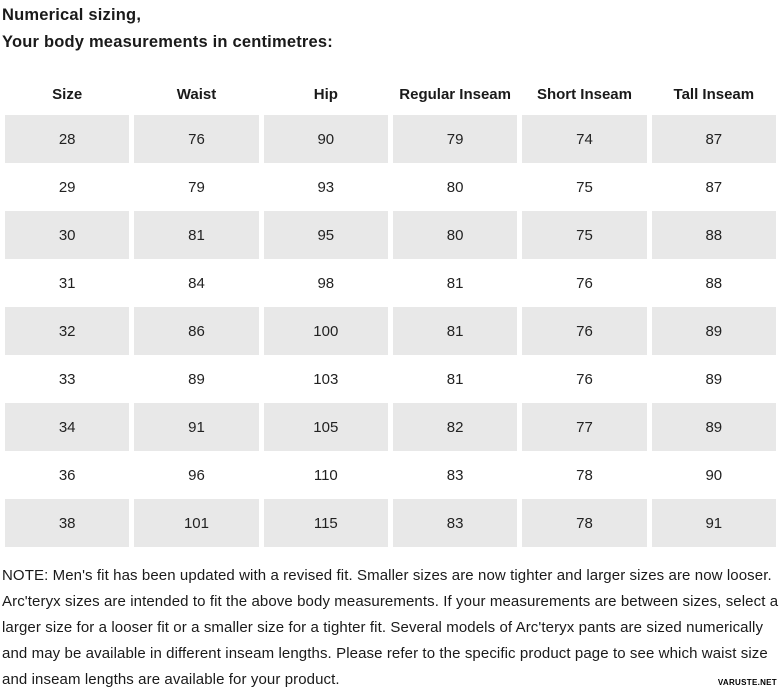 This screenshot has width=781, height=691. Describe the element at coordinates (196, 283) in the screenshot. I see `table-cell: 84` at that location.